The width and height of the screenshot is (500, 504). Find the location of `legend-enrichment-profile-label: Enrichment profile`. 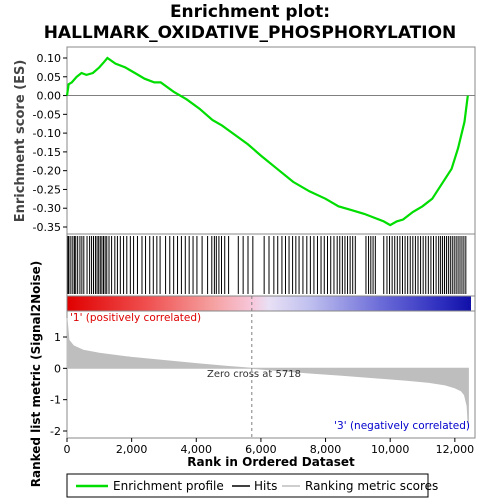

legend-enrichment-profile-label: Enrichment profile is located at coordinates (168, 486).